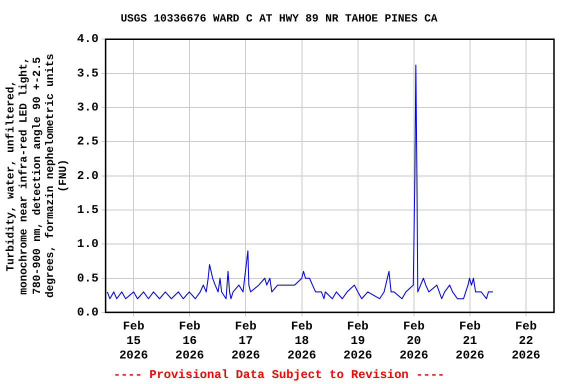 Image resolution: width=576 pixels, height=384 pixels. Describe the element at coordinates (87, 175) in the screenshot. I see `y-tick-label: 2.0` at that location.